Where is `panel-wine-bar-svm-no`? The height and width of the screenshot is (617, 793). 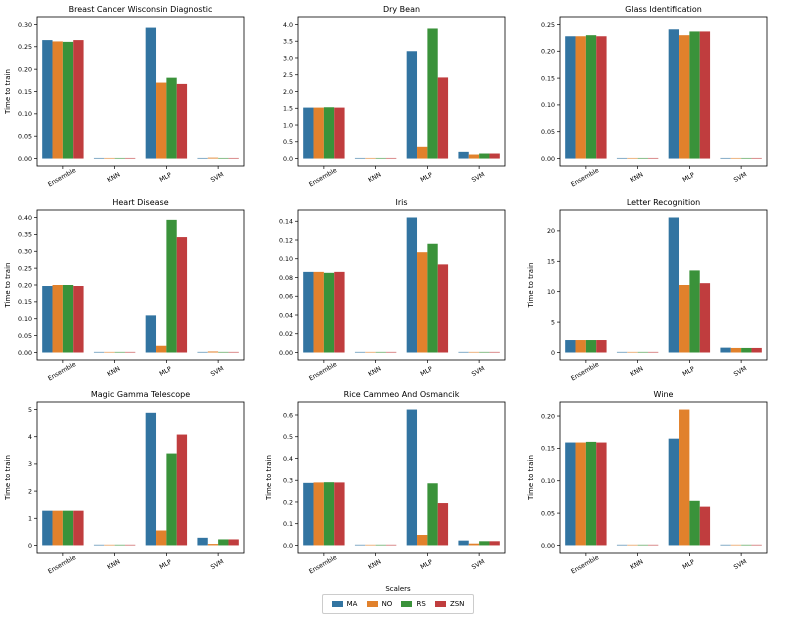 panel-wine-bar-svm-no is located at coordinates (736, 545).